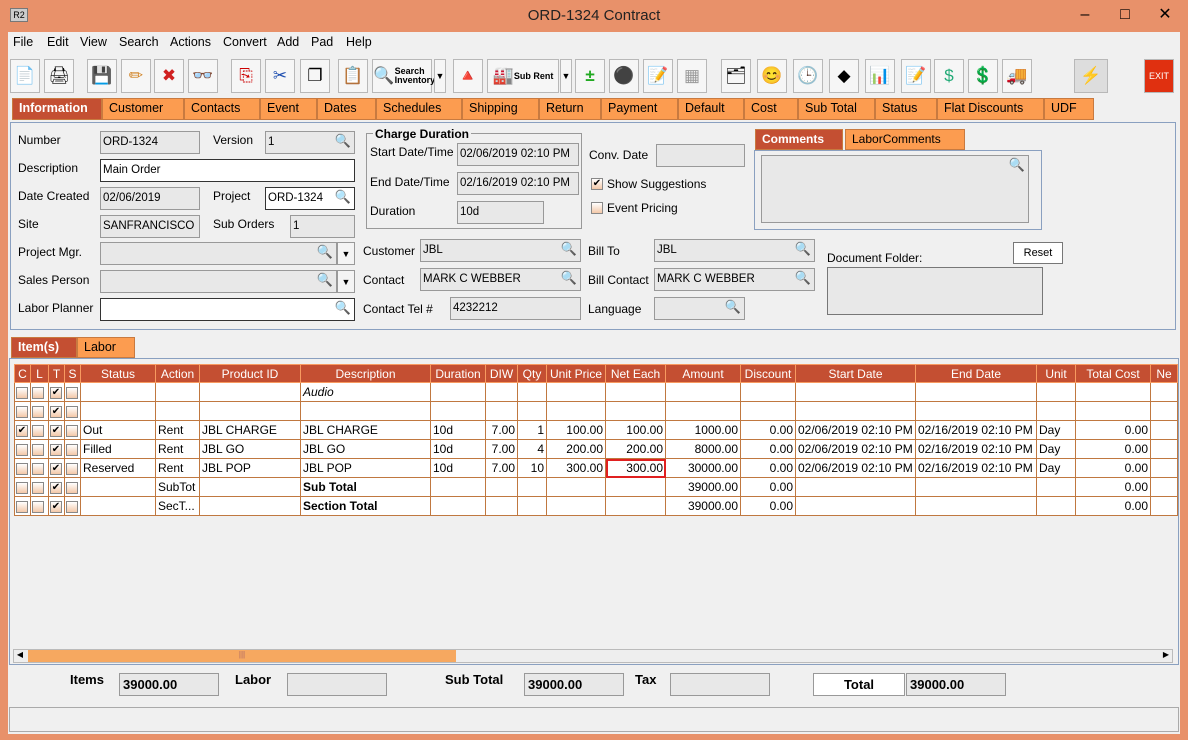 This screenshot has height=740, width=1188. Describe the element at coordinates (566, 76) in the screenshot. I see `sub-rent-dropdown: ▼` at that location.